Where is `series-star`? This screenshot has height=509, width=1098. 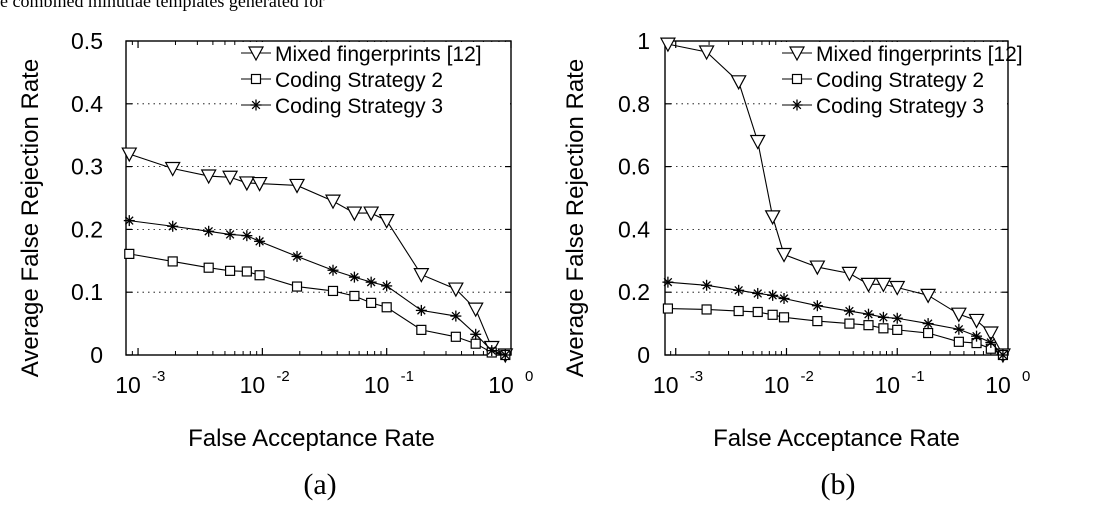
series-star is located at coordinates (835, 318).